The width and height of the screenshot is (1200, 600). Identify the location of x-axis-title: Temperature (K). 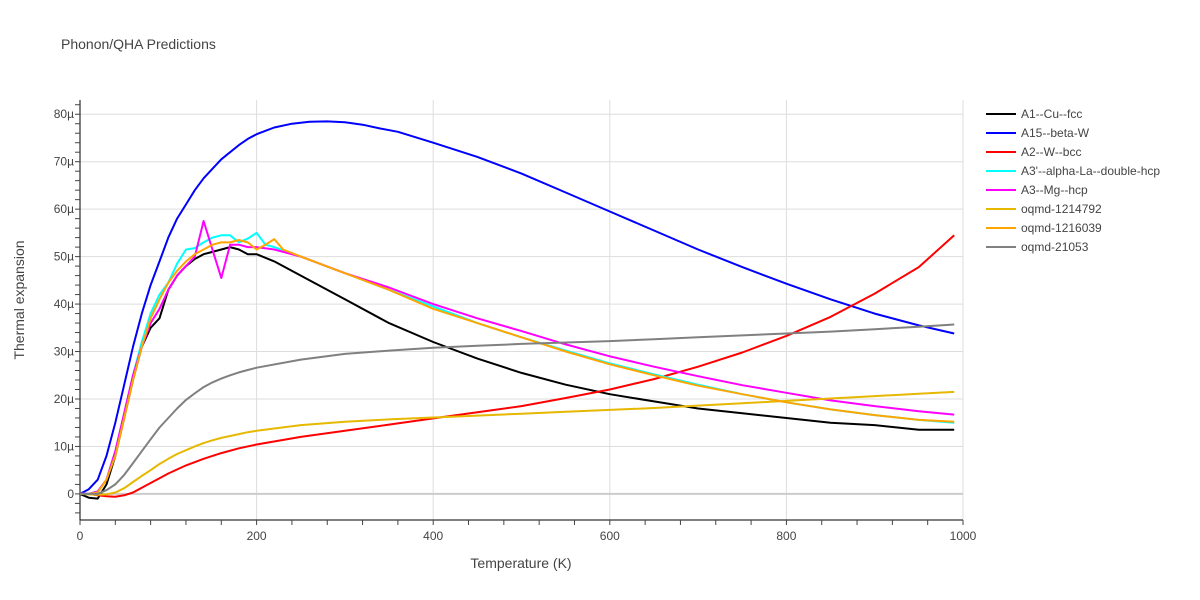
(520, 563).